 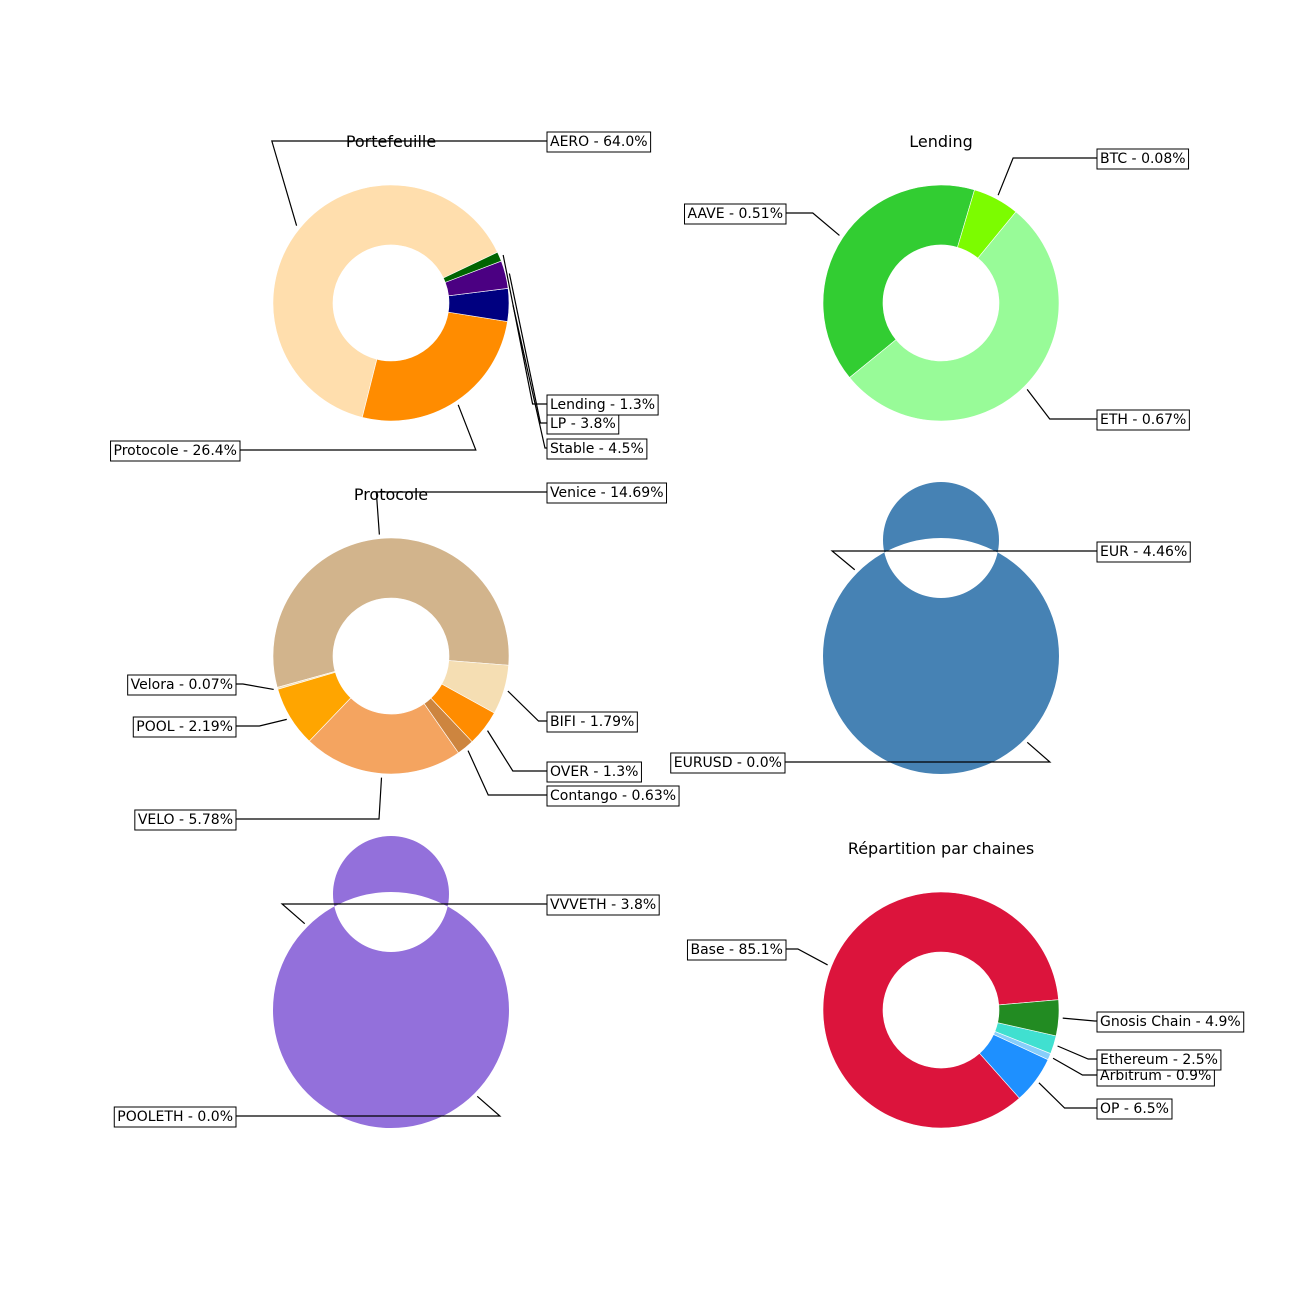 What do you see at coordinates (941, 848) in the screenshot?
I see `chart-title: Répartition par chaines` at bounding box center [941, 848].